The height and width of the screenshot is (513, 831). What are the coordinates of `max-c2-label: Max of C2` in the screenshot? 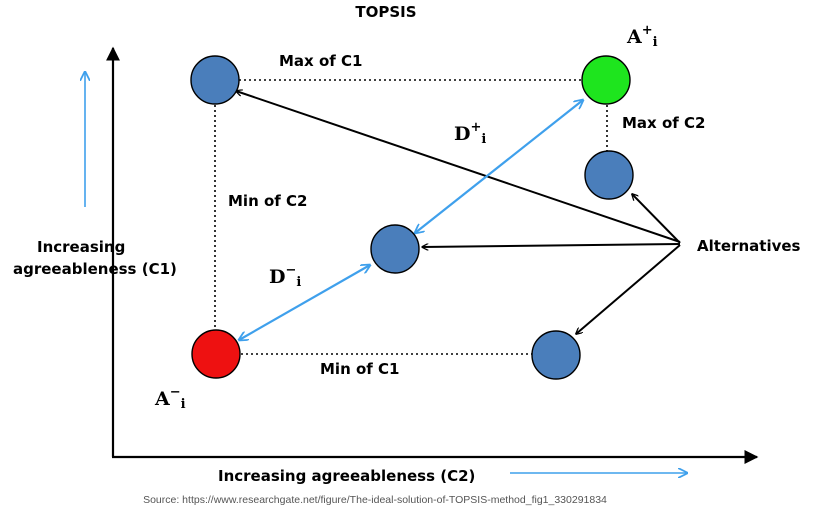 It's located at (663, 123).